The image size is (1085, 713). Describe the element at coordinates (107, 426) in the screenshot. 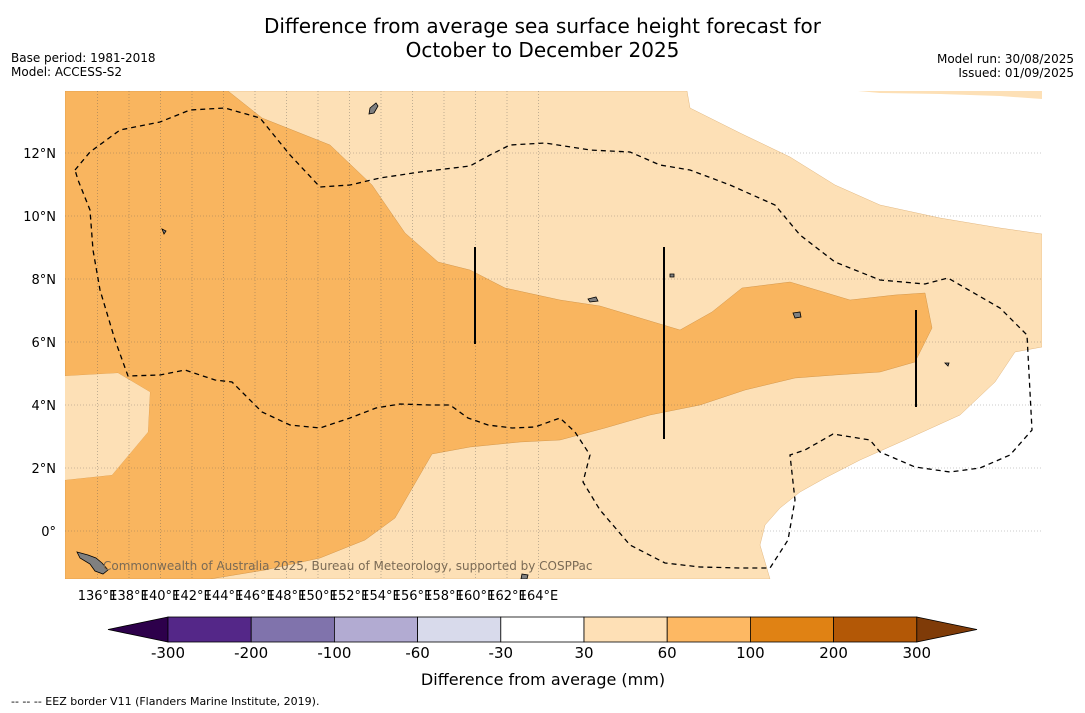

I see `contour-30-60-west` at that location.